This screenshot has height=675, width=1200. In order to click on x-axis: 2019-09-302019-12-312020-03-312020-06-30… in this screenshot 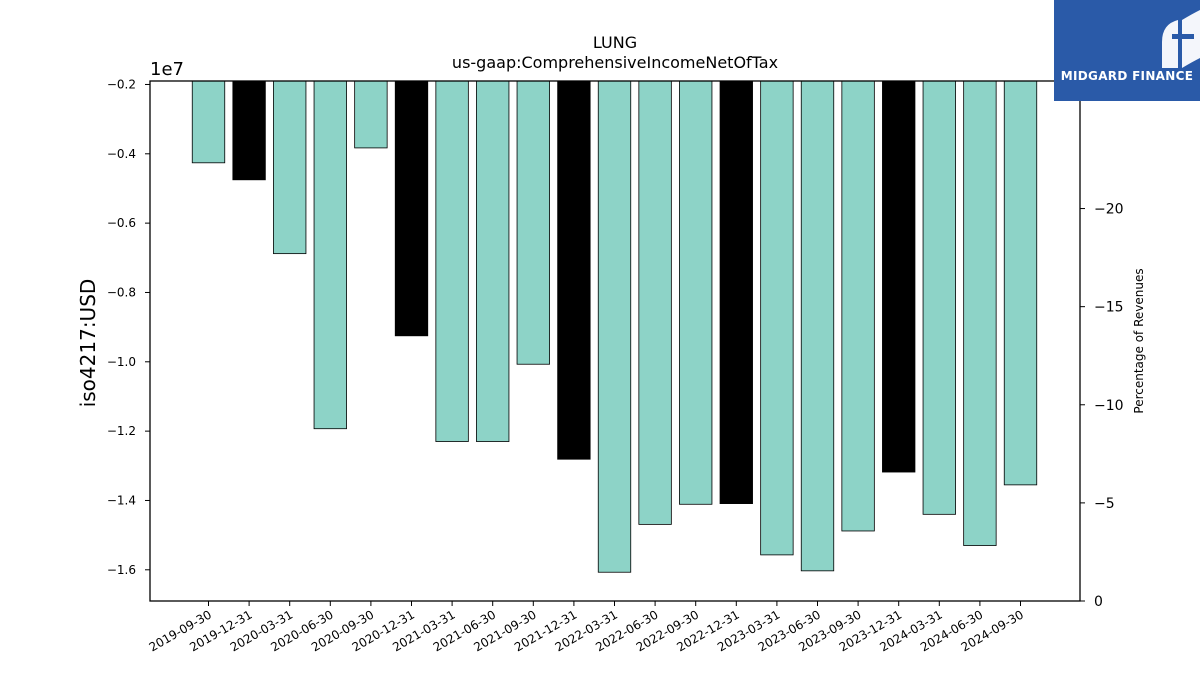, I will do `click(586, 627)`.